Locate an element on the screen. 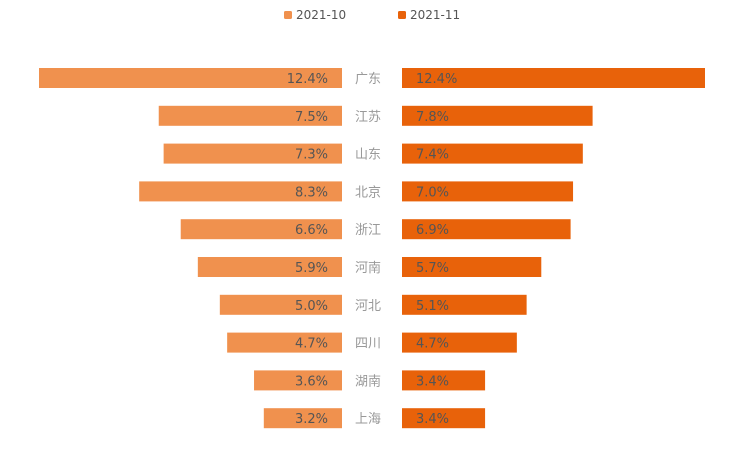 The height and width of the screenshot is (466, 744). value-label-left-3: 8.3% is located at coordinates (311, 192).